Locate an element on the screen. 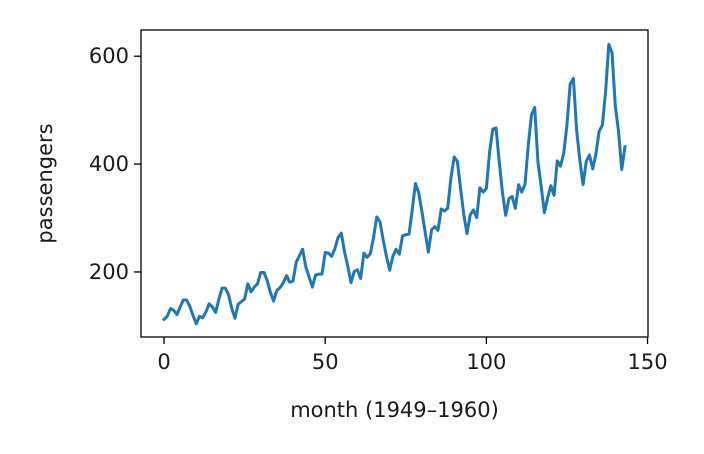 The height and width of the screenshot is (454, 704). y-tick-label: 600 is located at coordinates (109, 56).